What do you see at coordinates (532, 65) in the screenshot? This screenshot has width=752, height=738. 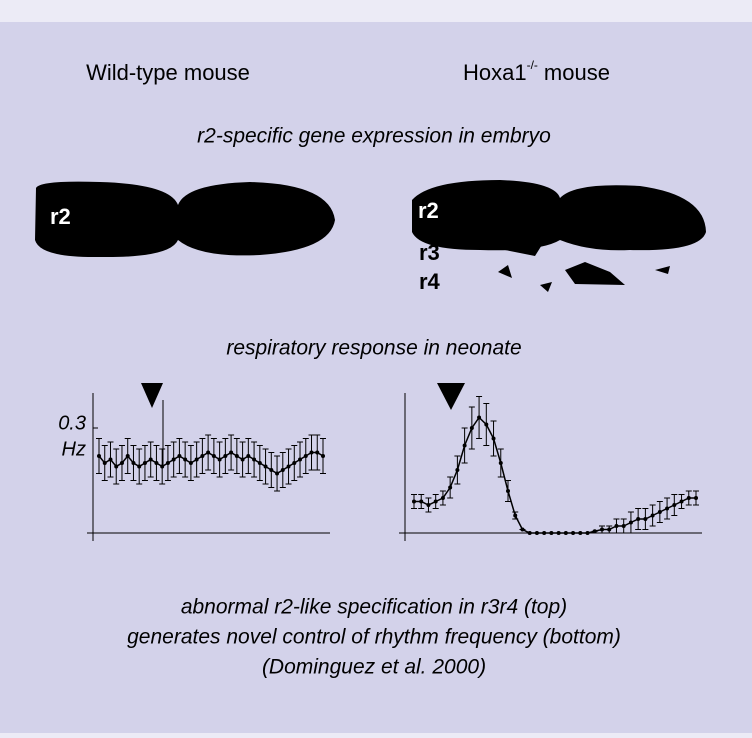 I see `genotype: -/-` at bounding box center [532, 65].